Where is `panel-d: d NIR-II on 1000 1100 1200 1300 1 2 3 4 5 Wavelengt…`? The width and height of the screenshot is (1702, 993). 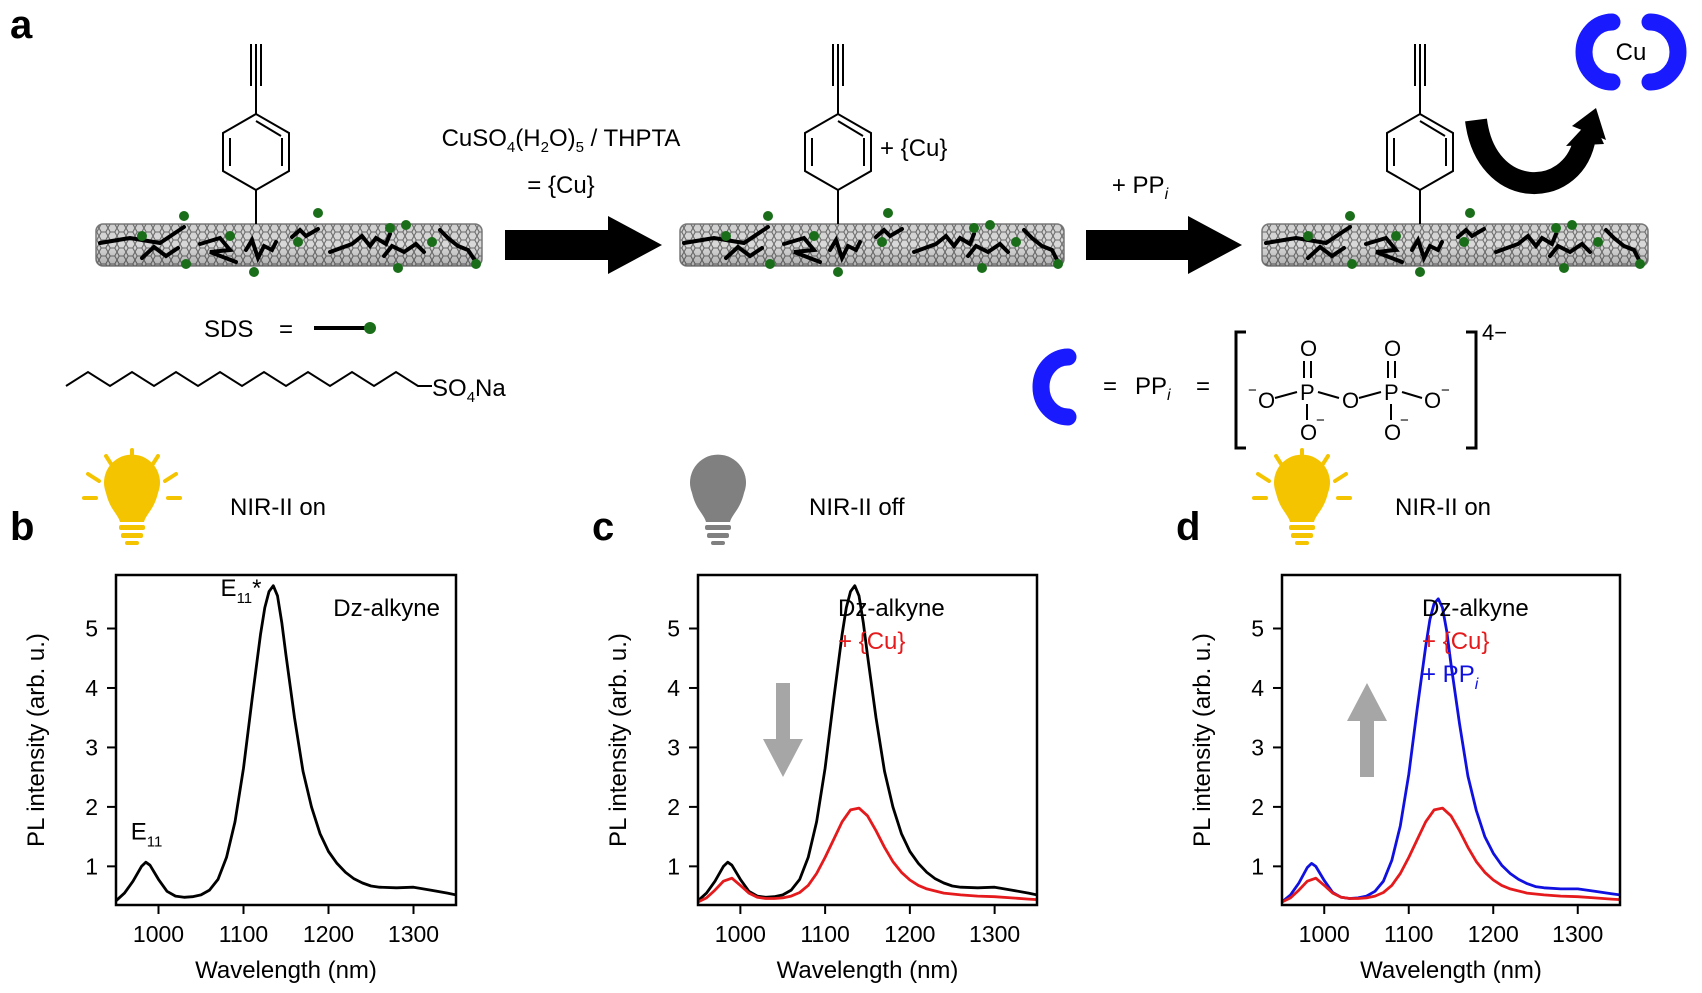
panel-d: d NIR-II on 1000 1100 1200 1300 1 2 3 4 5 Wavelengt… is located at coordinates (1399, 716).